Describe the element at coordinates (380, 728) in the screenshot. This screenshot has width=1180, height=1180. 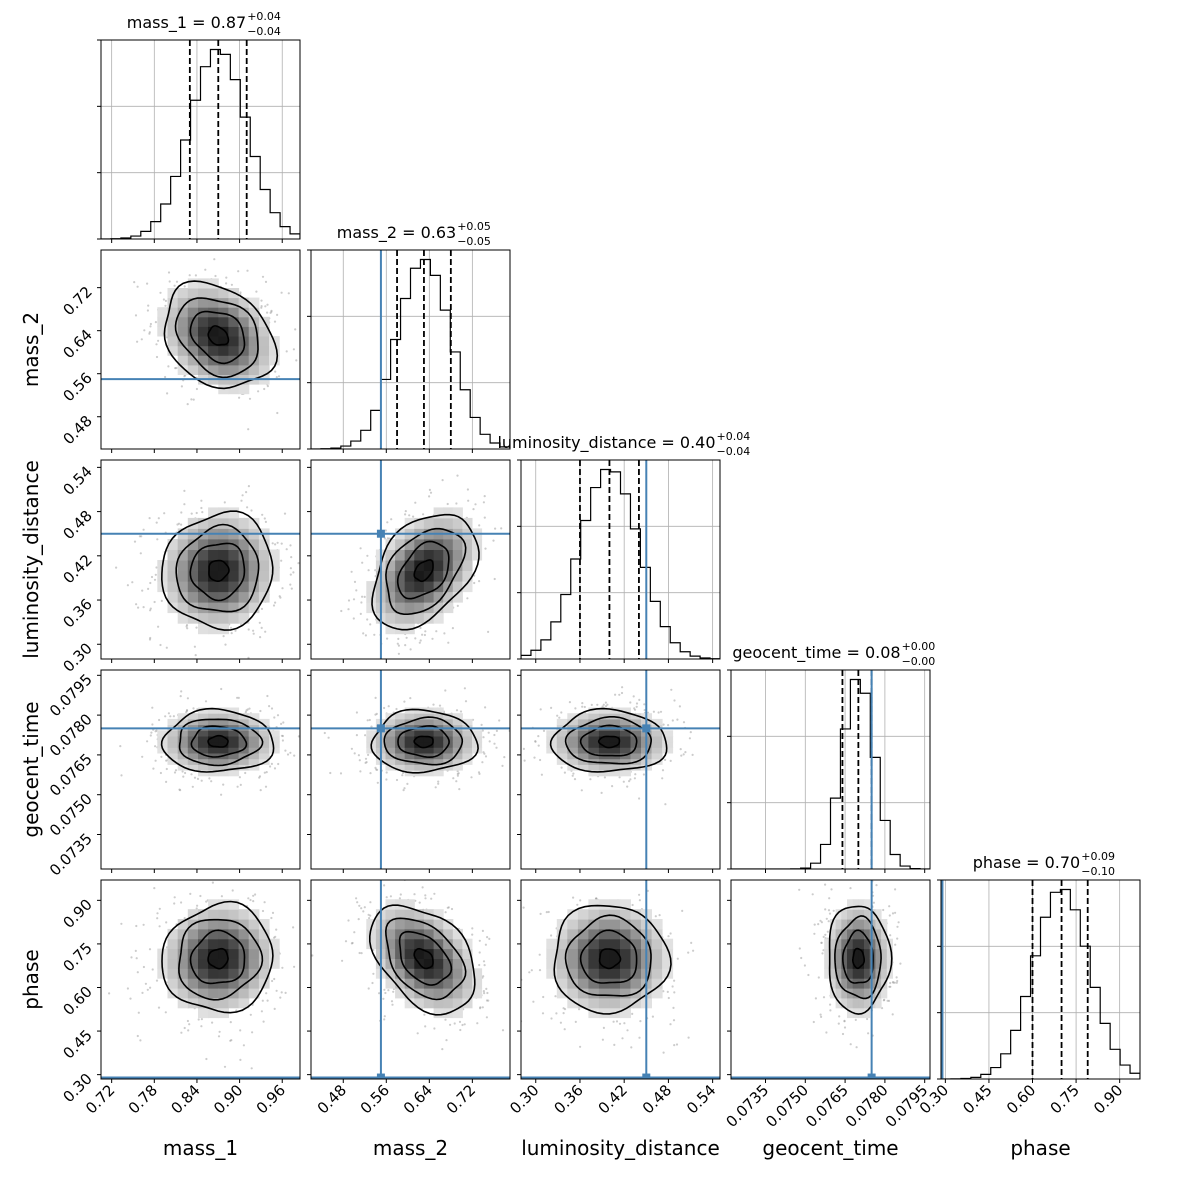
I see `truth-marker` at that location.